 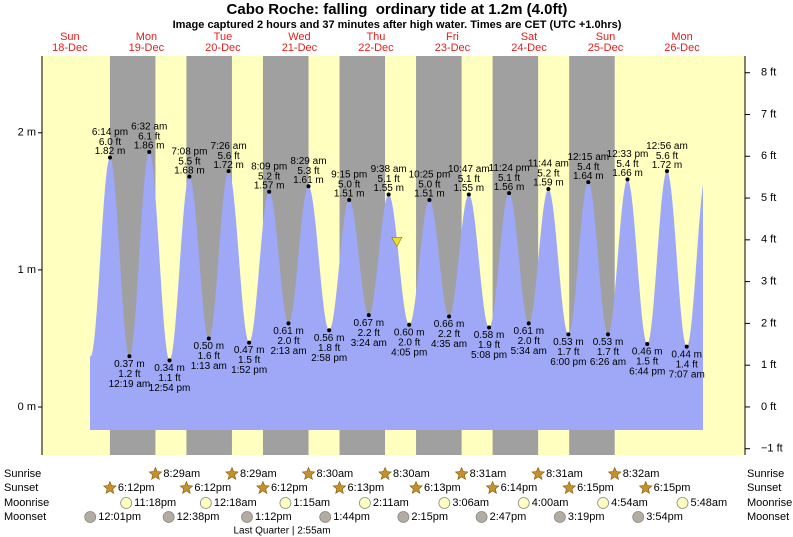 What do you see at coordinates (509, 187) in the screenshot?
I see `extreme-m: 1.56 m` at bounding box center [509, 187].